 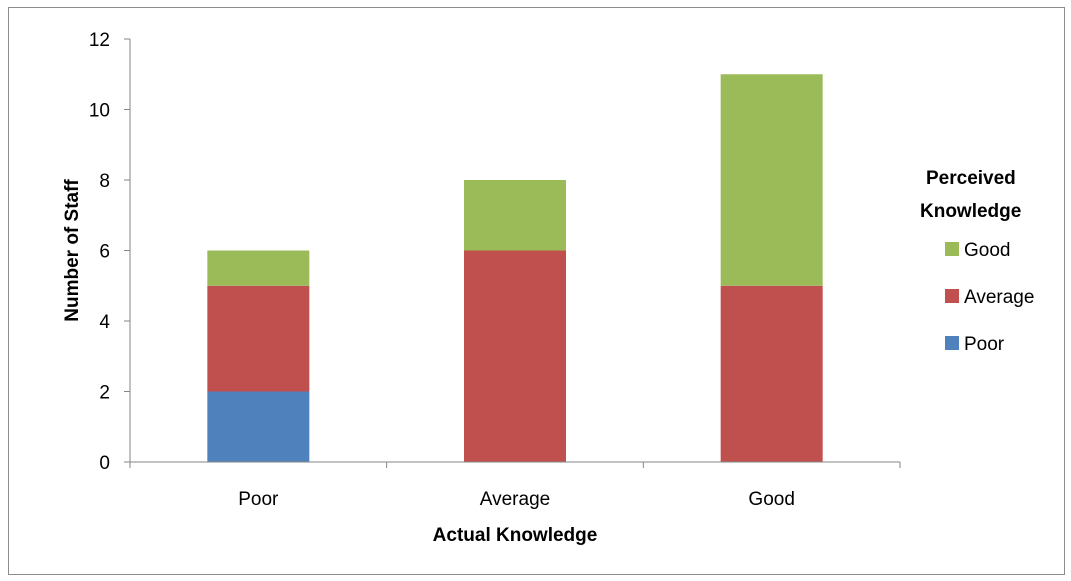 What do you see at coordinates (515, 215) in the screenshot?
I see `bar-segment-average-good` at bounding box center [515, 215].